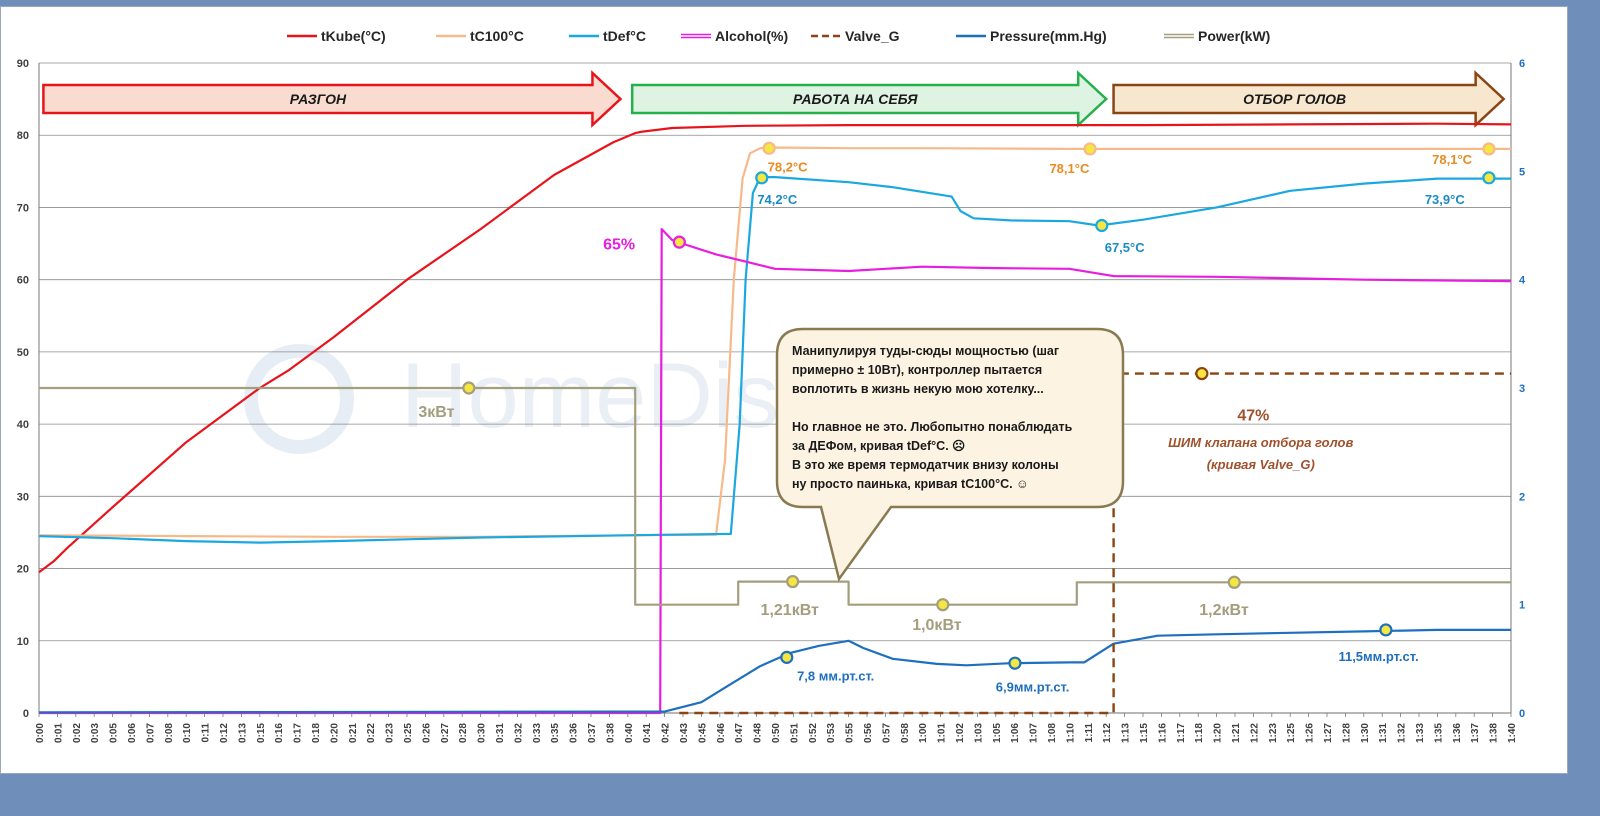  Describe the element at coordinates (390, 733) in the screenshot. I see `x-tick-label: 0:23` at that location.